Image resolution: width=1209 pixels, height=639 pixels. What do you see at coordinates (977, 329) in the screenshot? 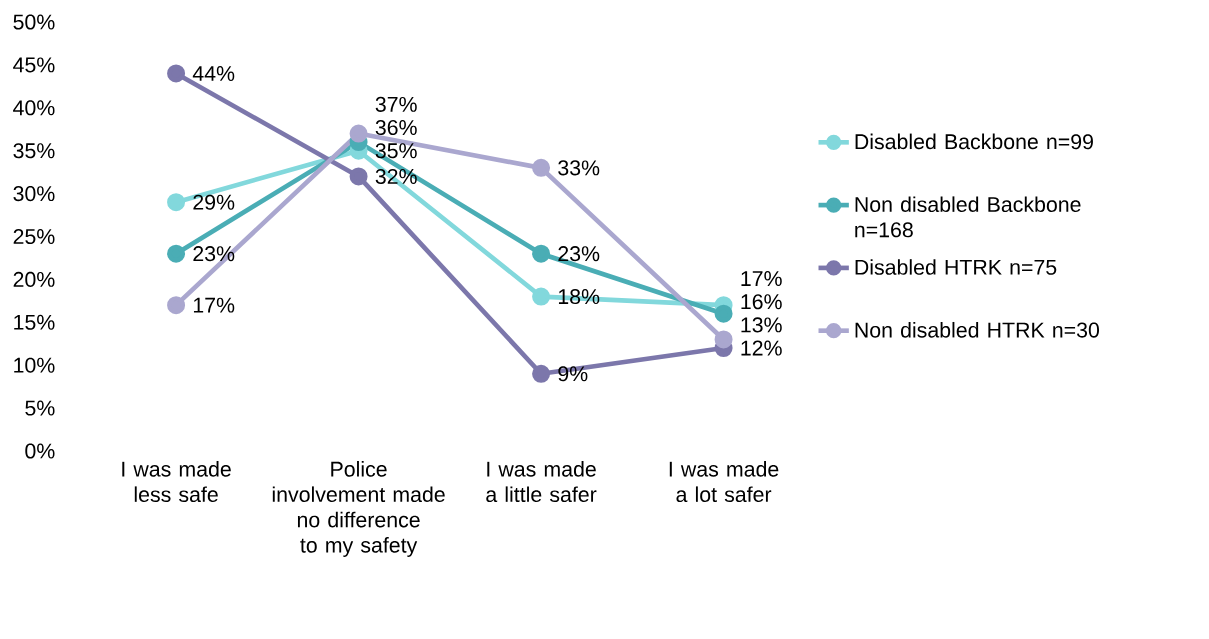
I see `legend-label: Non disabled HTRK n=30` at bounding box center [977, 329].